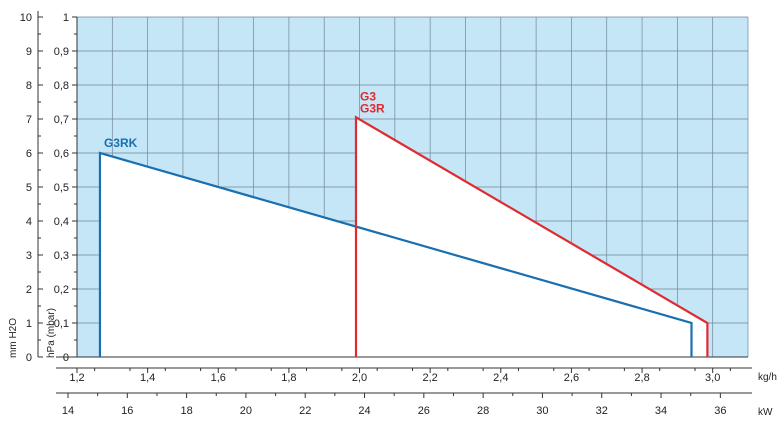  I want to click on x2-tick-label: 24, so click(364, 411).